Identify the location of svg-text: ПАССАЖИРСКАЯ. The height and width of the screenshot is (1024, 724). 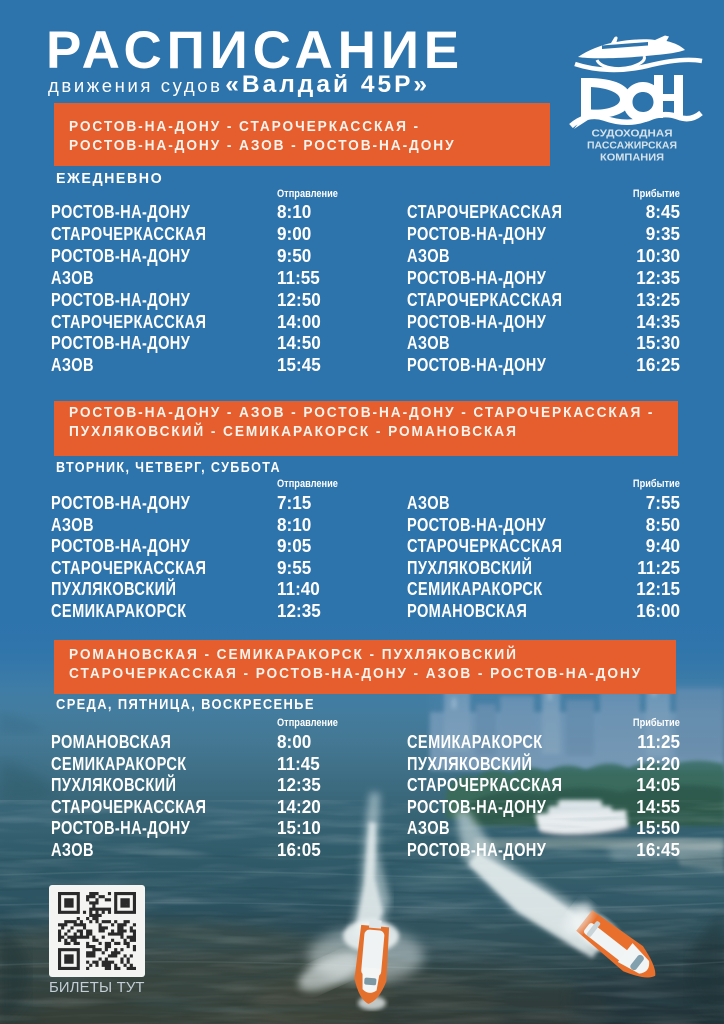
(632, 146).